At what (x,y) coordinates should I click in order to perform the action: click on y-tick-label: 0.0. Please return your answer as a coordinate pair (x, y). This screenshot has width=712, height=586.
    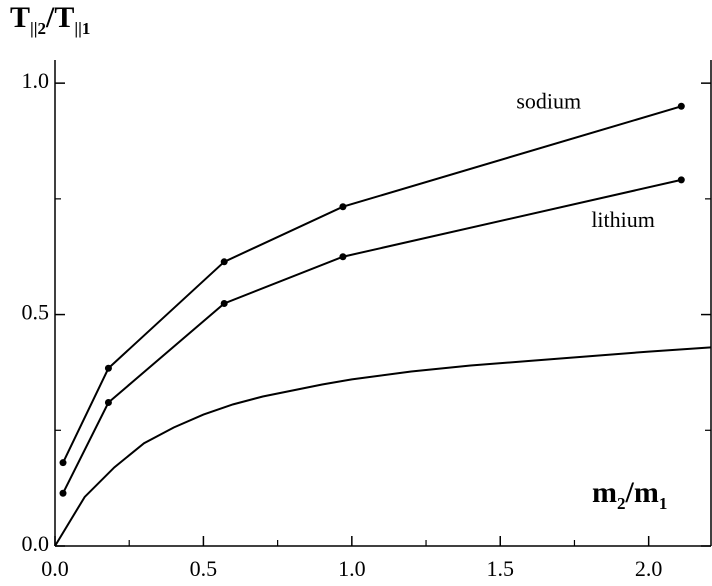
    Looking at the image, I should click on (36, 543).